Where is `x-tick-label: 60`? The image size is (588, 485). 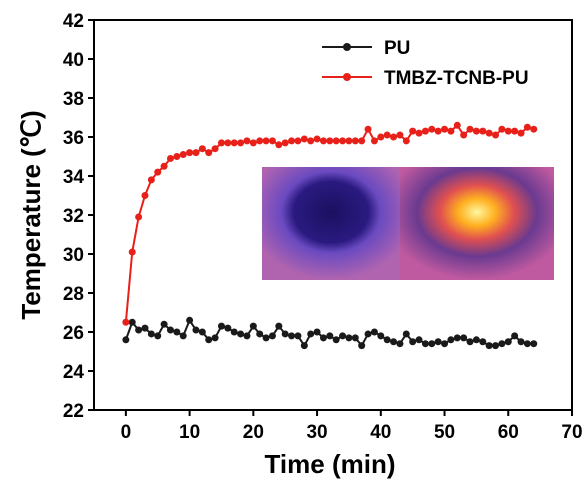
x-tick-label: 60 is located at coordinates (508, 432).